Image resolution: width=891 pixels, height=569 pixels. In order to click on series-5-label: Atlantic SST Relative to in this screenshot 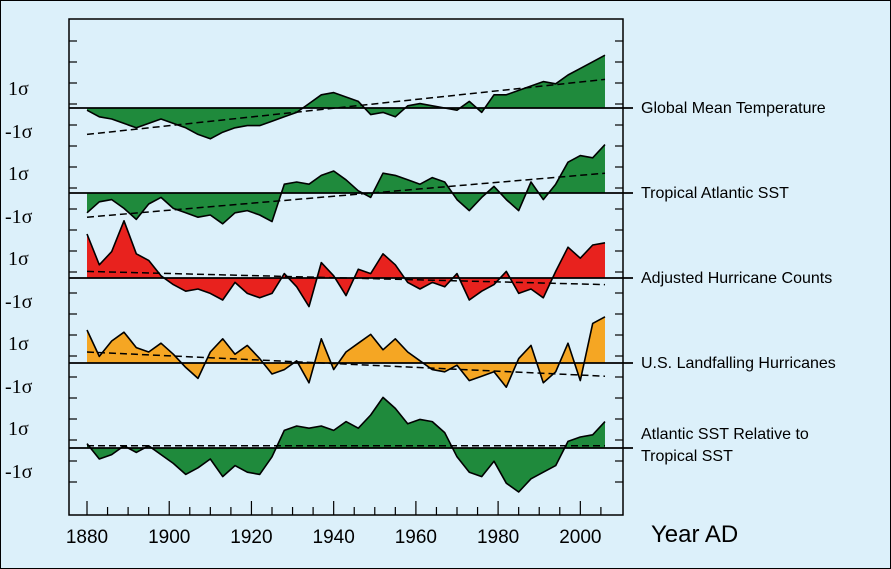, I will do `click(725, 434)`.